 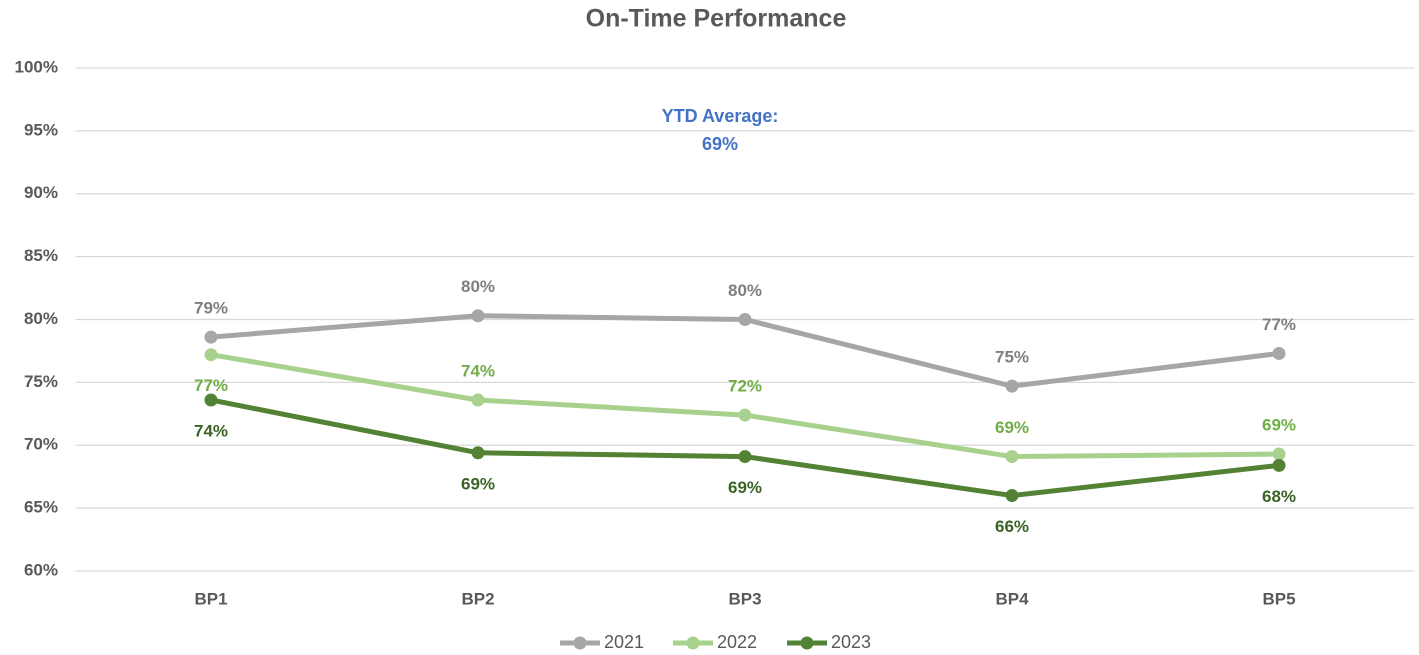 What do you see at coordinates (1012, 526) in the screenshot?
I see `data-label: 66%` at bounding box center [1012, 526].